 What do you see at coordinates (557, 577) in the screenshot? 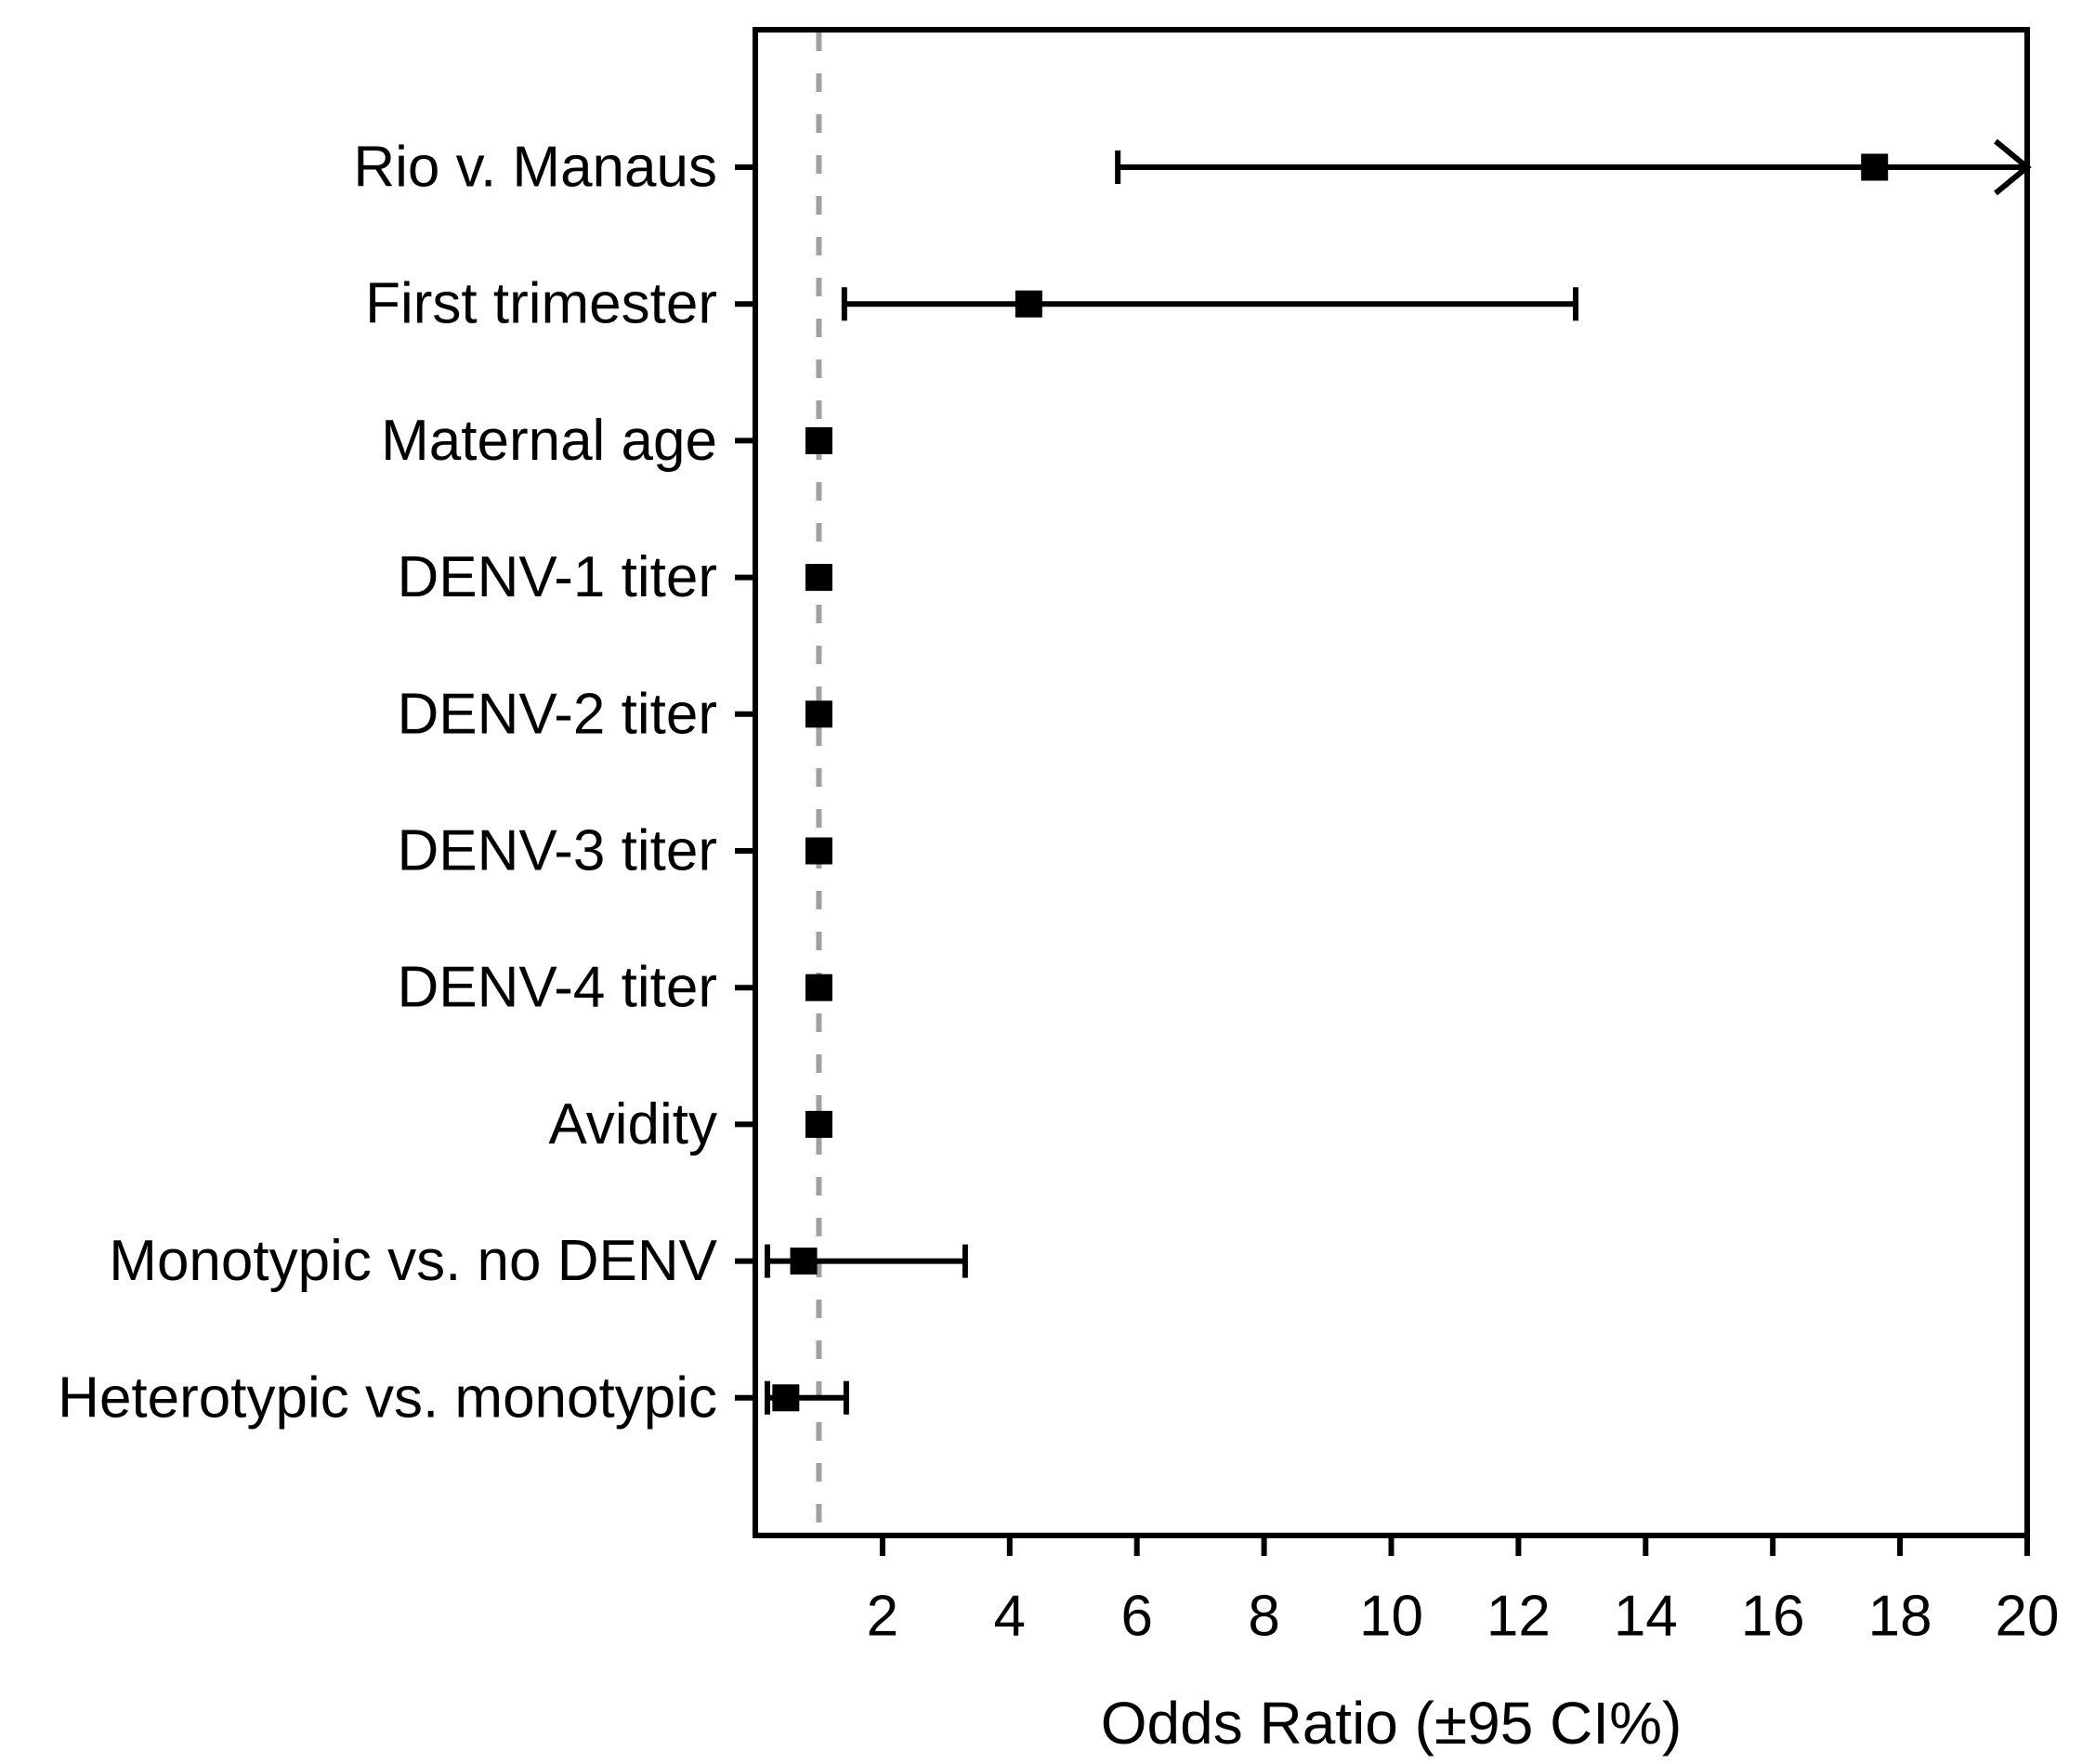
I see `row-label: DENV-1 titer` at bounding box center [557, 577].